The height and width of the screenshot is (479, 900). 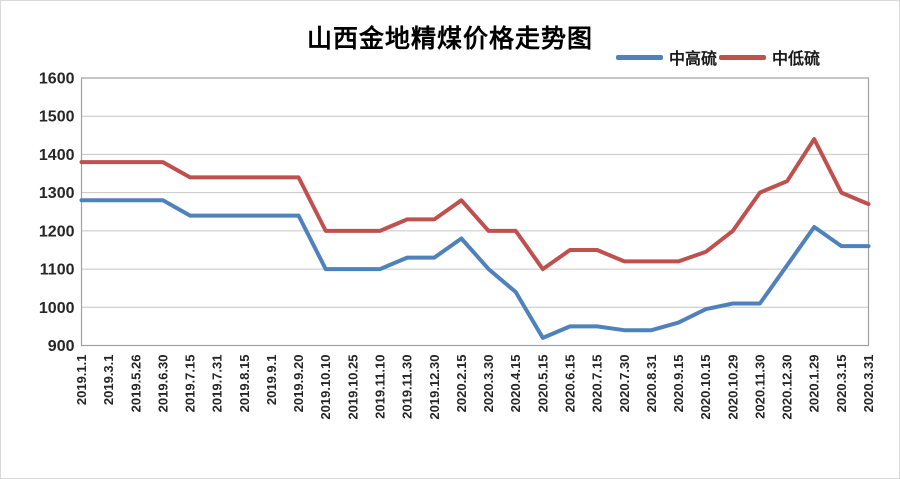 What do you see at coordinates (57, 270) in the screenshot?
I see `y-tick-label: 1100` at bounding box center [57, 270].